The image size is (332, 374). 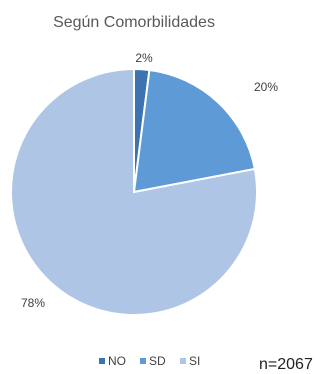 What do you see at coordinates (266, 87) in the screenshot?
I see `data-label-sd: 20%` at bounding box center [266, 87].